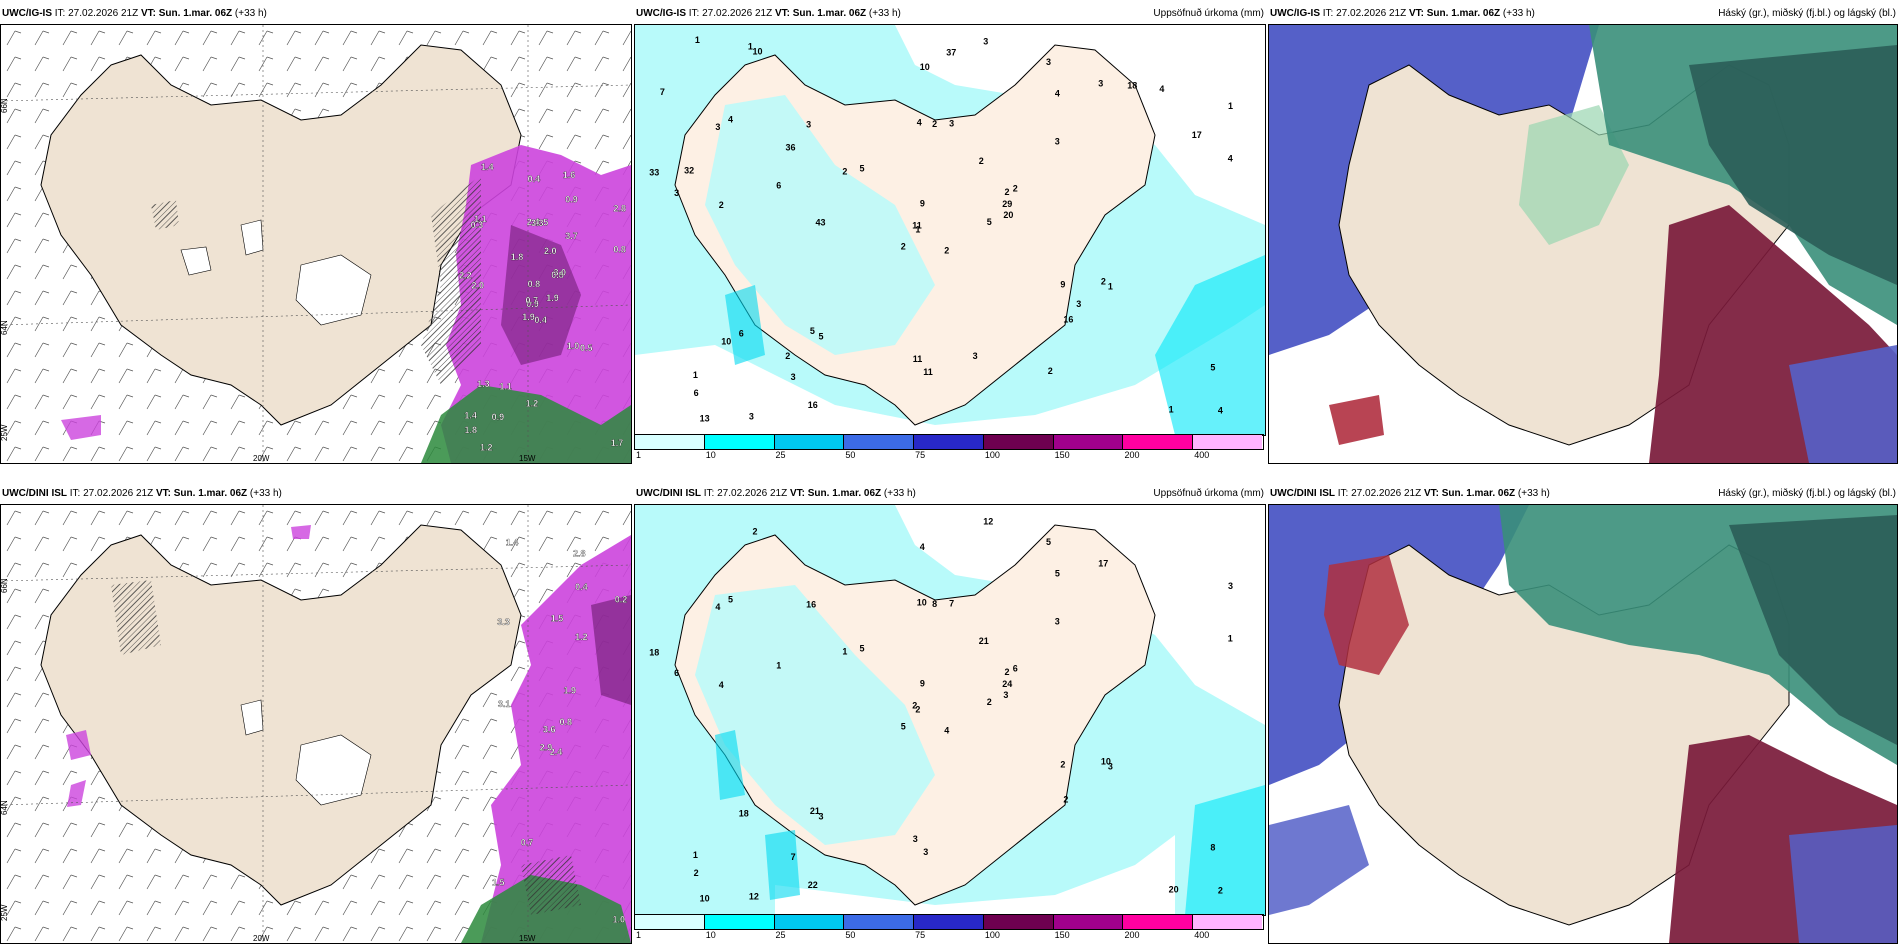 The width and height of the screenshot is (1900, 950). I want to click on value-label: 1.6, so click(569, 175).